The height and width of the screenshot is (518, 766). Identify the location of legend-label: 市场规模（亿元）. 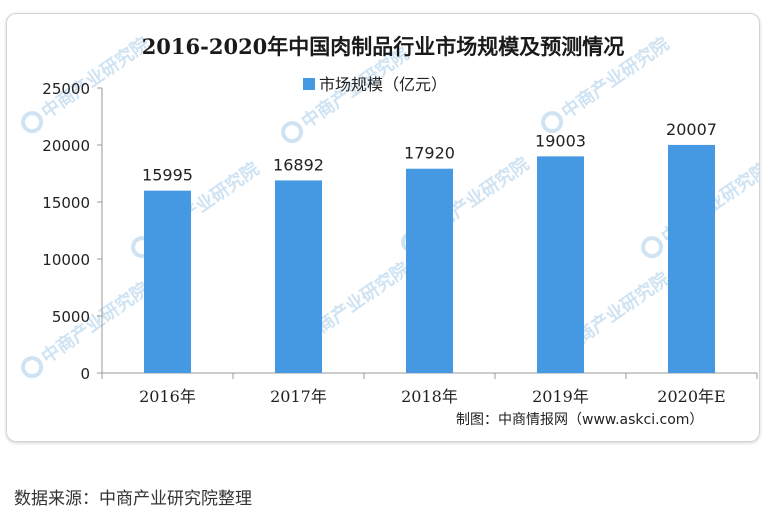
(383, 84).